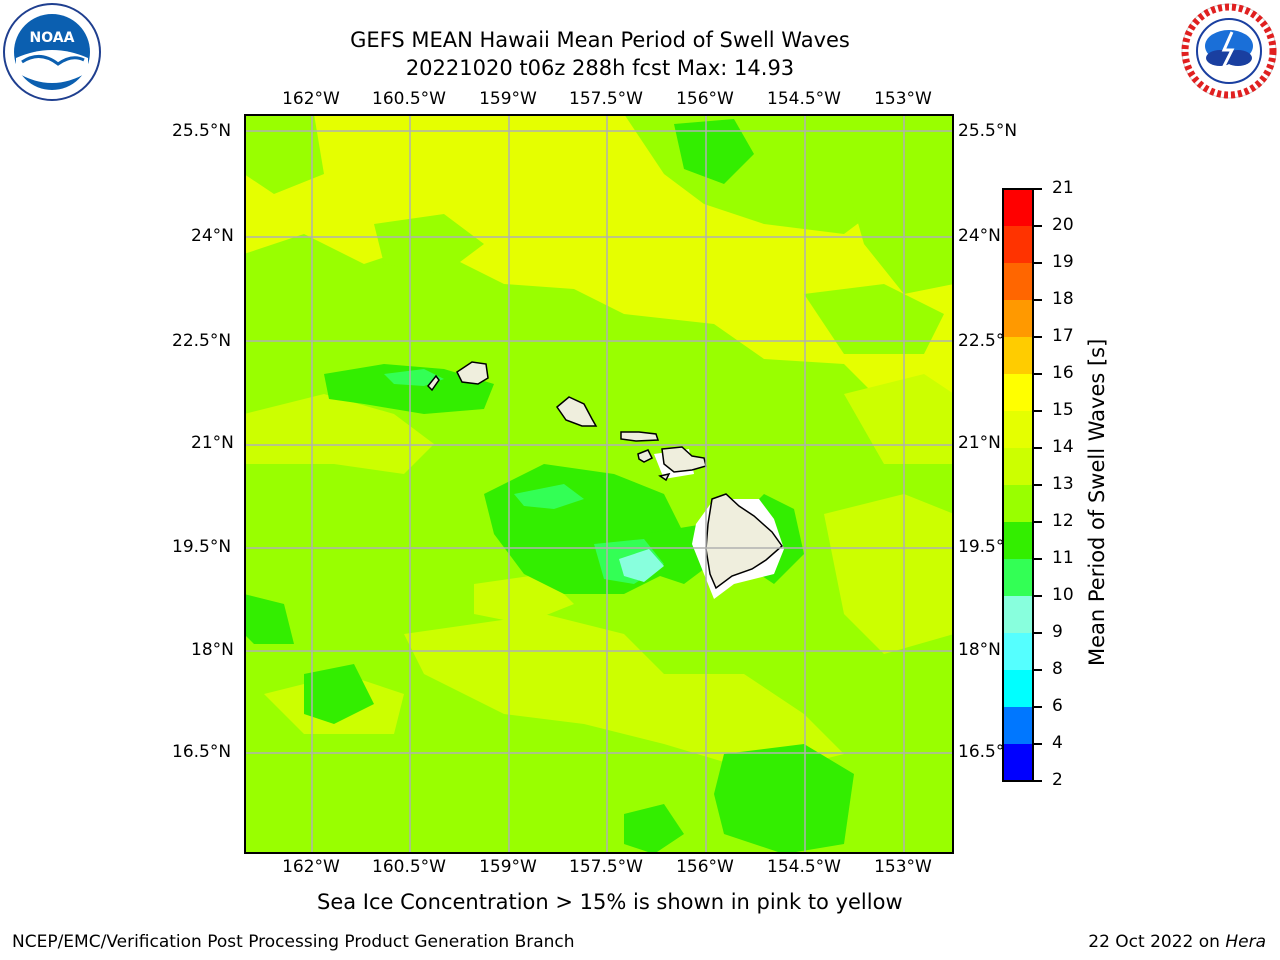 The image size is (1280, 960). I want to click on colorbar-title: Mean Period of Swell Waves [s], so click(1097, 502).